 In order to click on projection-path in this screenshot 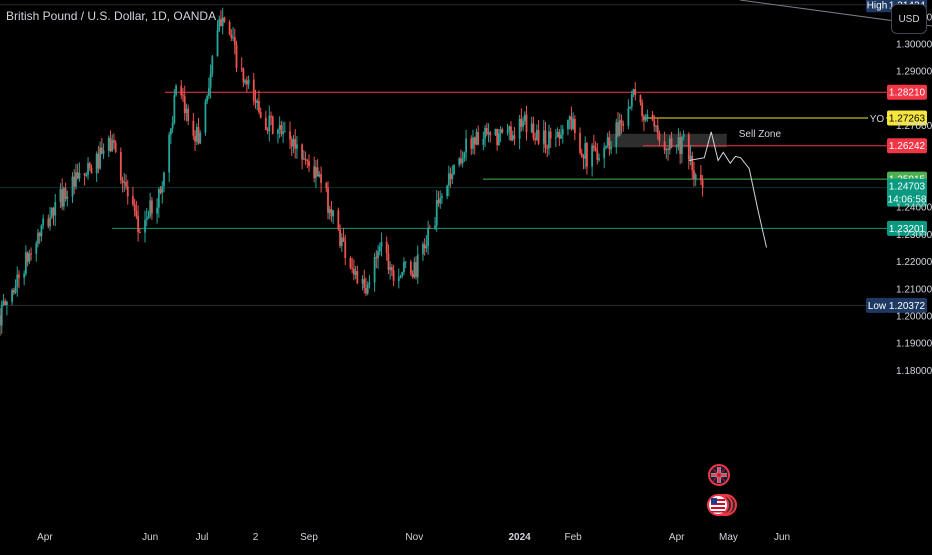, I will do `click(727, 189)`.